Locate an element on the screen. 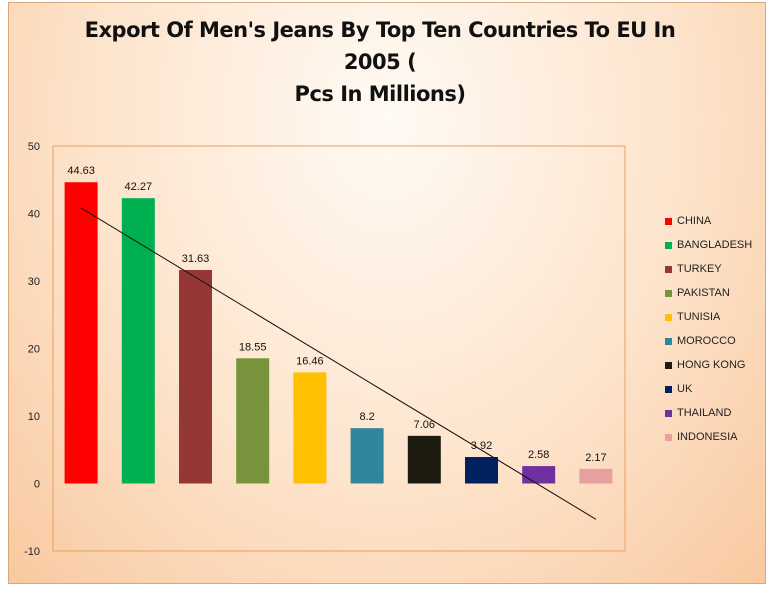 This screenshot has width=771, height=589. bar-value-label: 3.92 is located at coordinates (481, 446).